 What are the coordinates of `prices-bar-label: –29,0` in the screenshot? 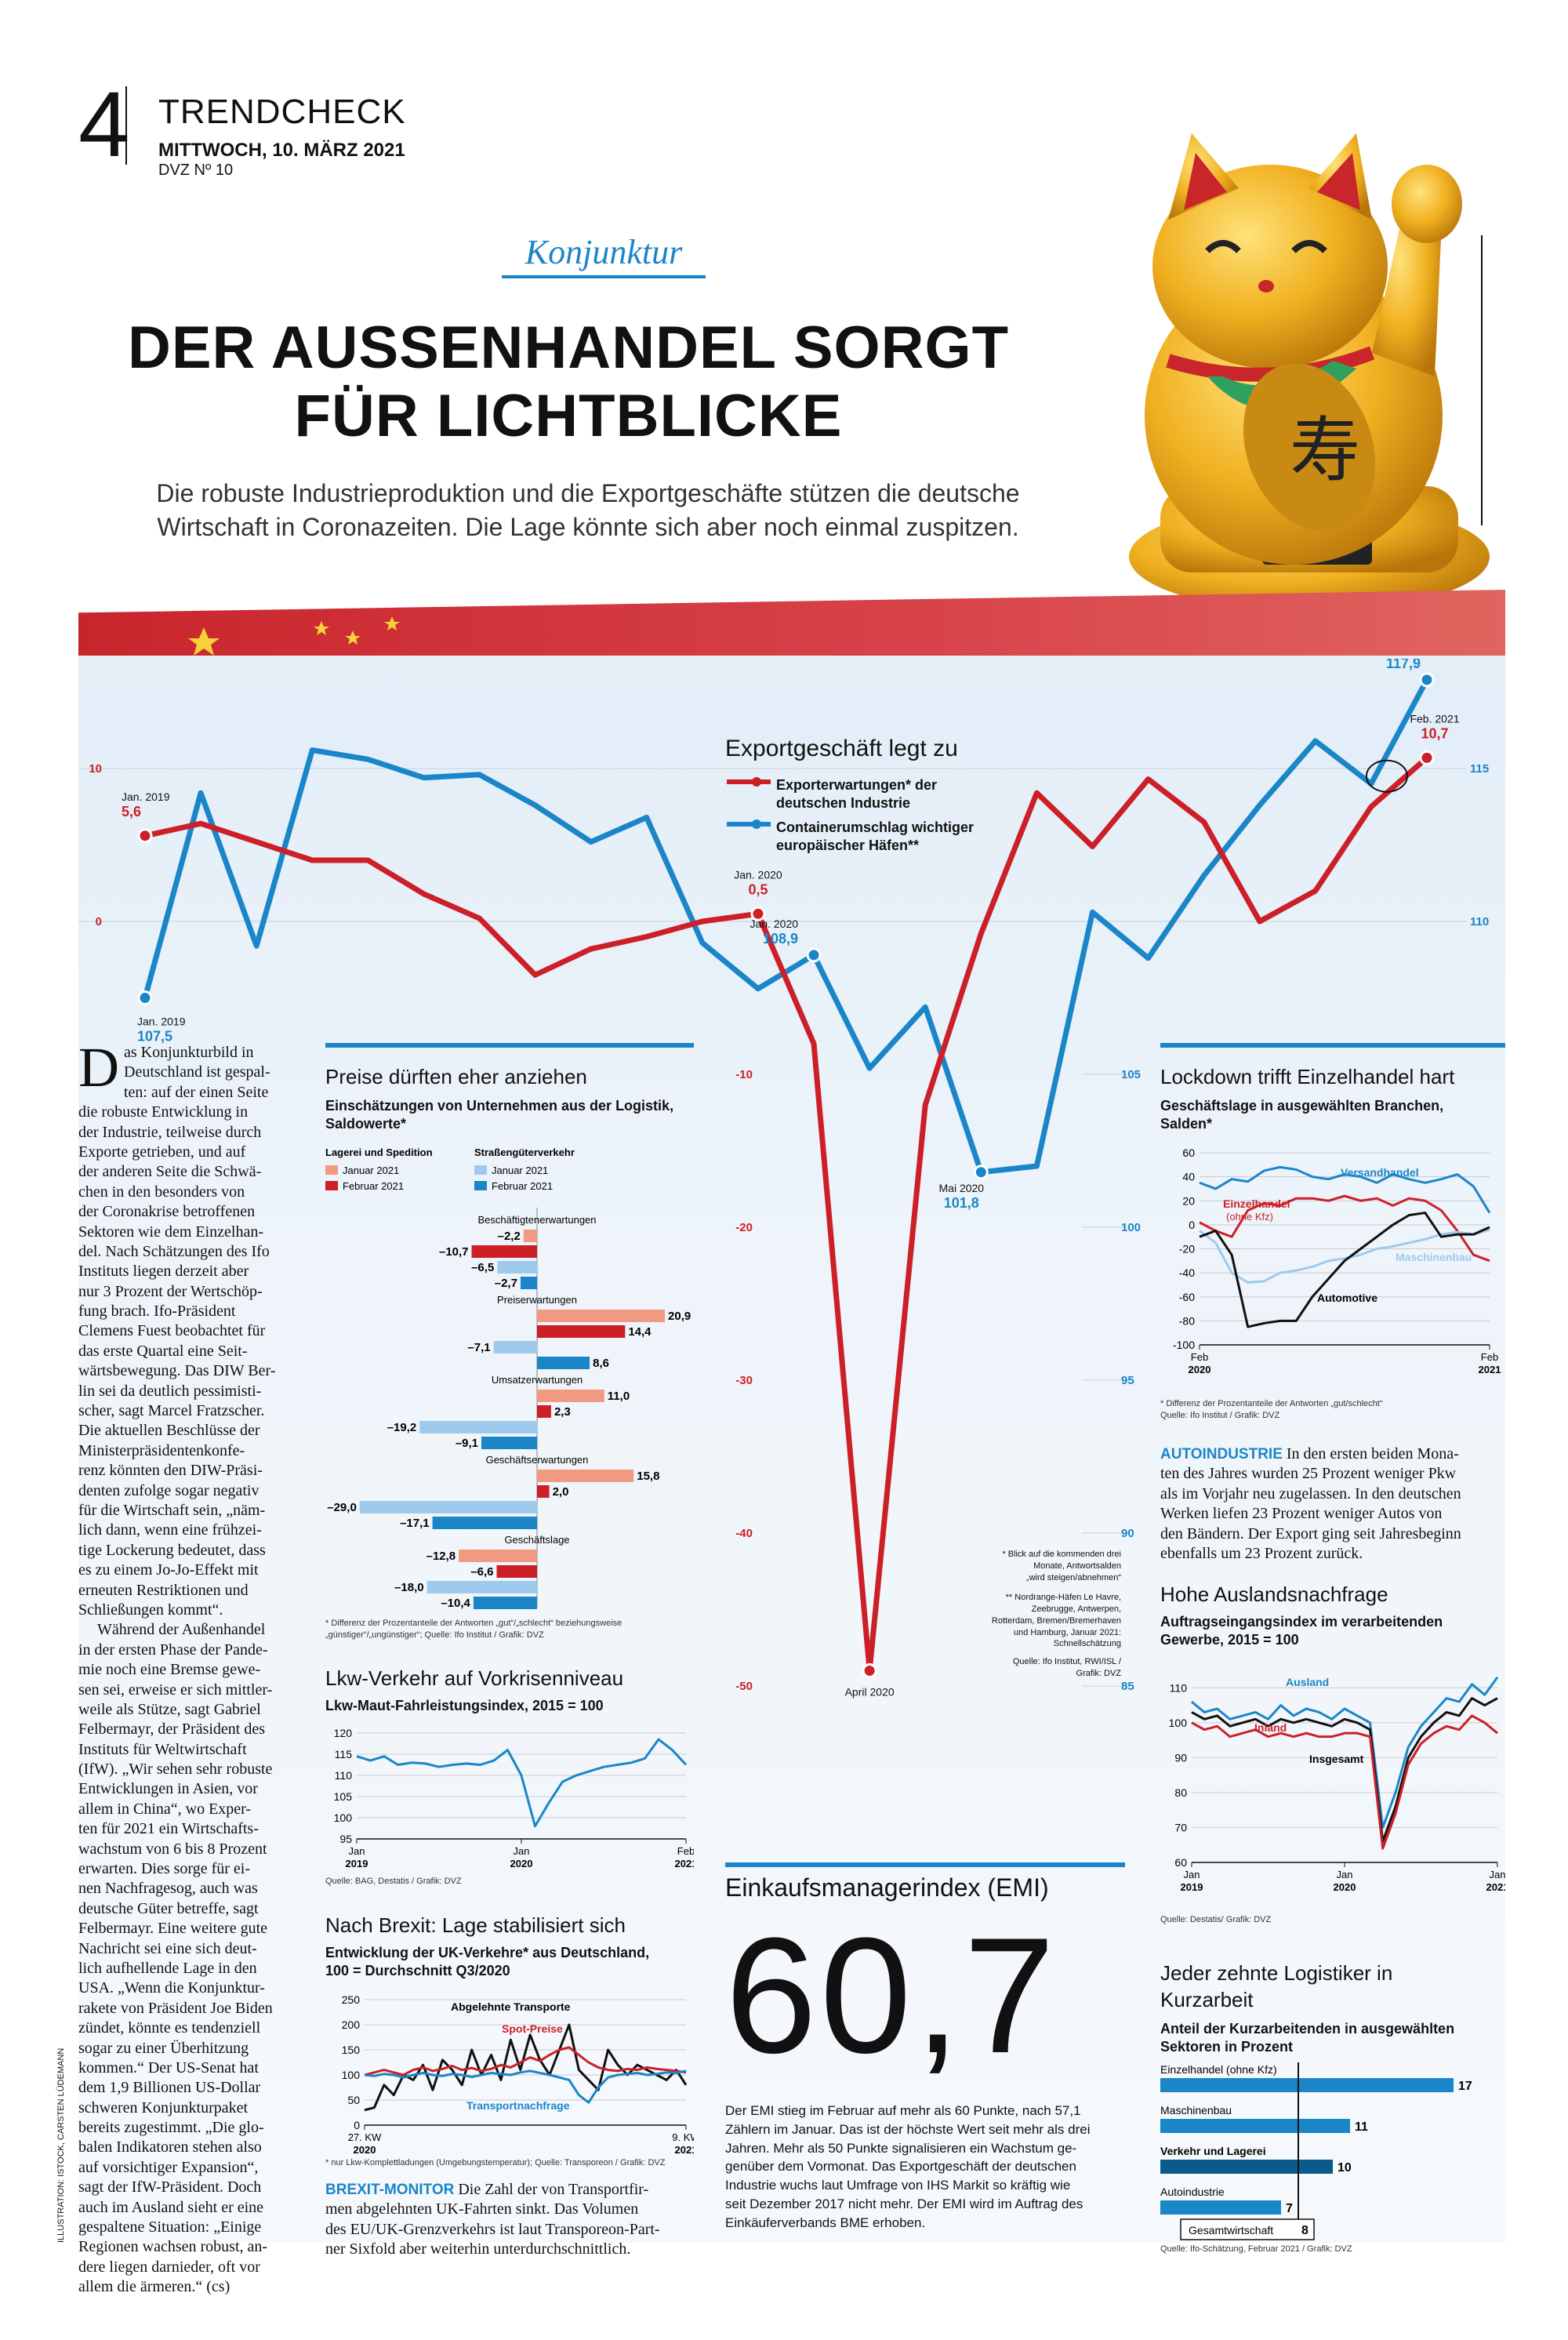 It's located at (342, 1507).